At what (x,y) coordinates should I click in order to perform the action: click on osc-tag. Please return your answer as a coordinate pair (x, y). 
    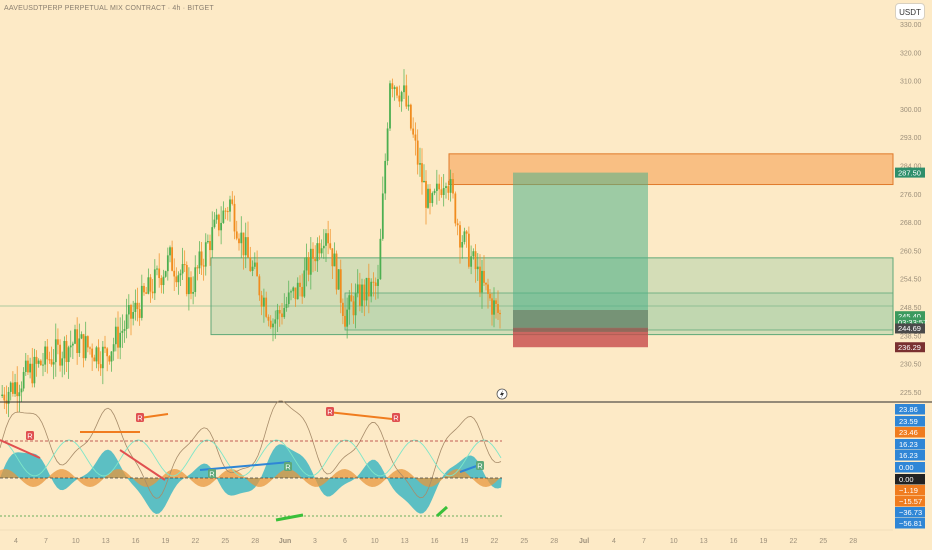
    Looking at the image, I should click on (910, 432).